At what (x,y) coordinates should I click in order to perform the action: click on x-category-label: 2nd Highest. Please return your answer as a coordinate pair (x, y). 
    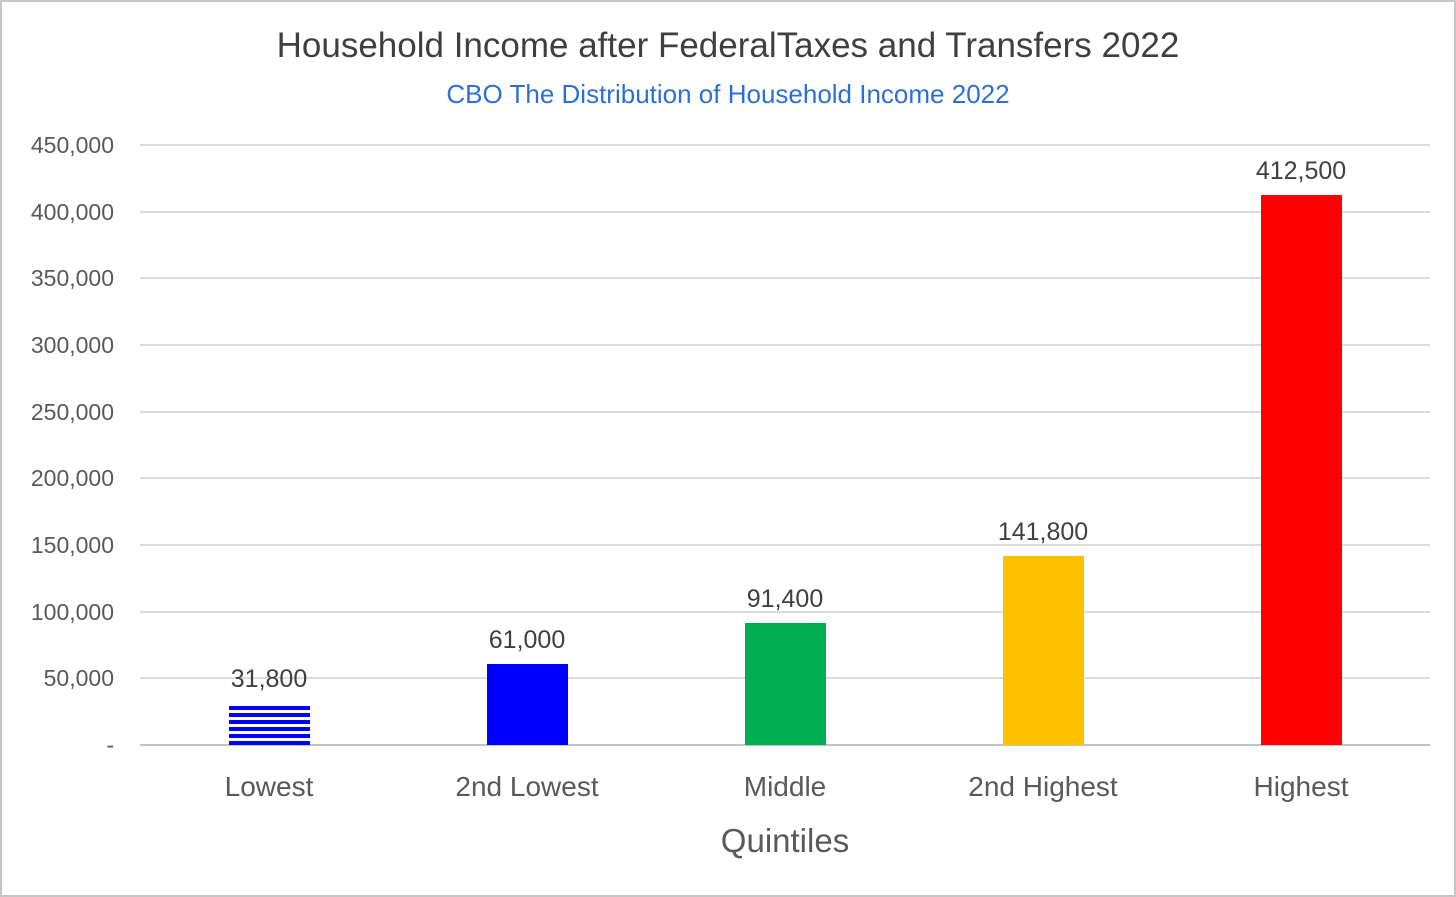
    Looking at the image, I should click on (1043, 786).